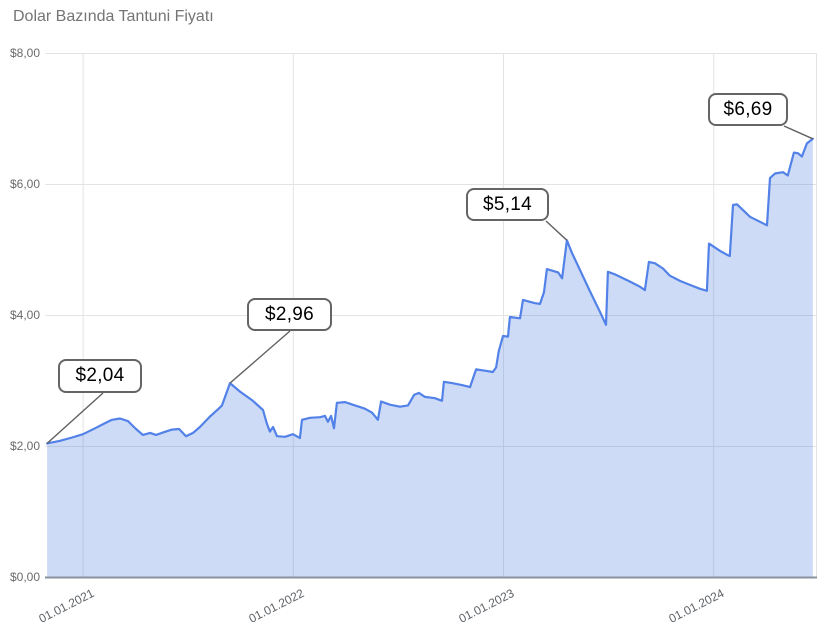 This screenshot has height=630, width=820. I want to click on annotation-callout: $2,96, so click(289, 314).